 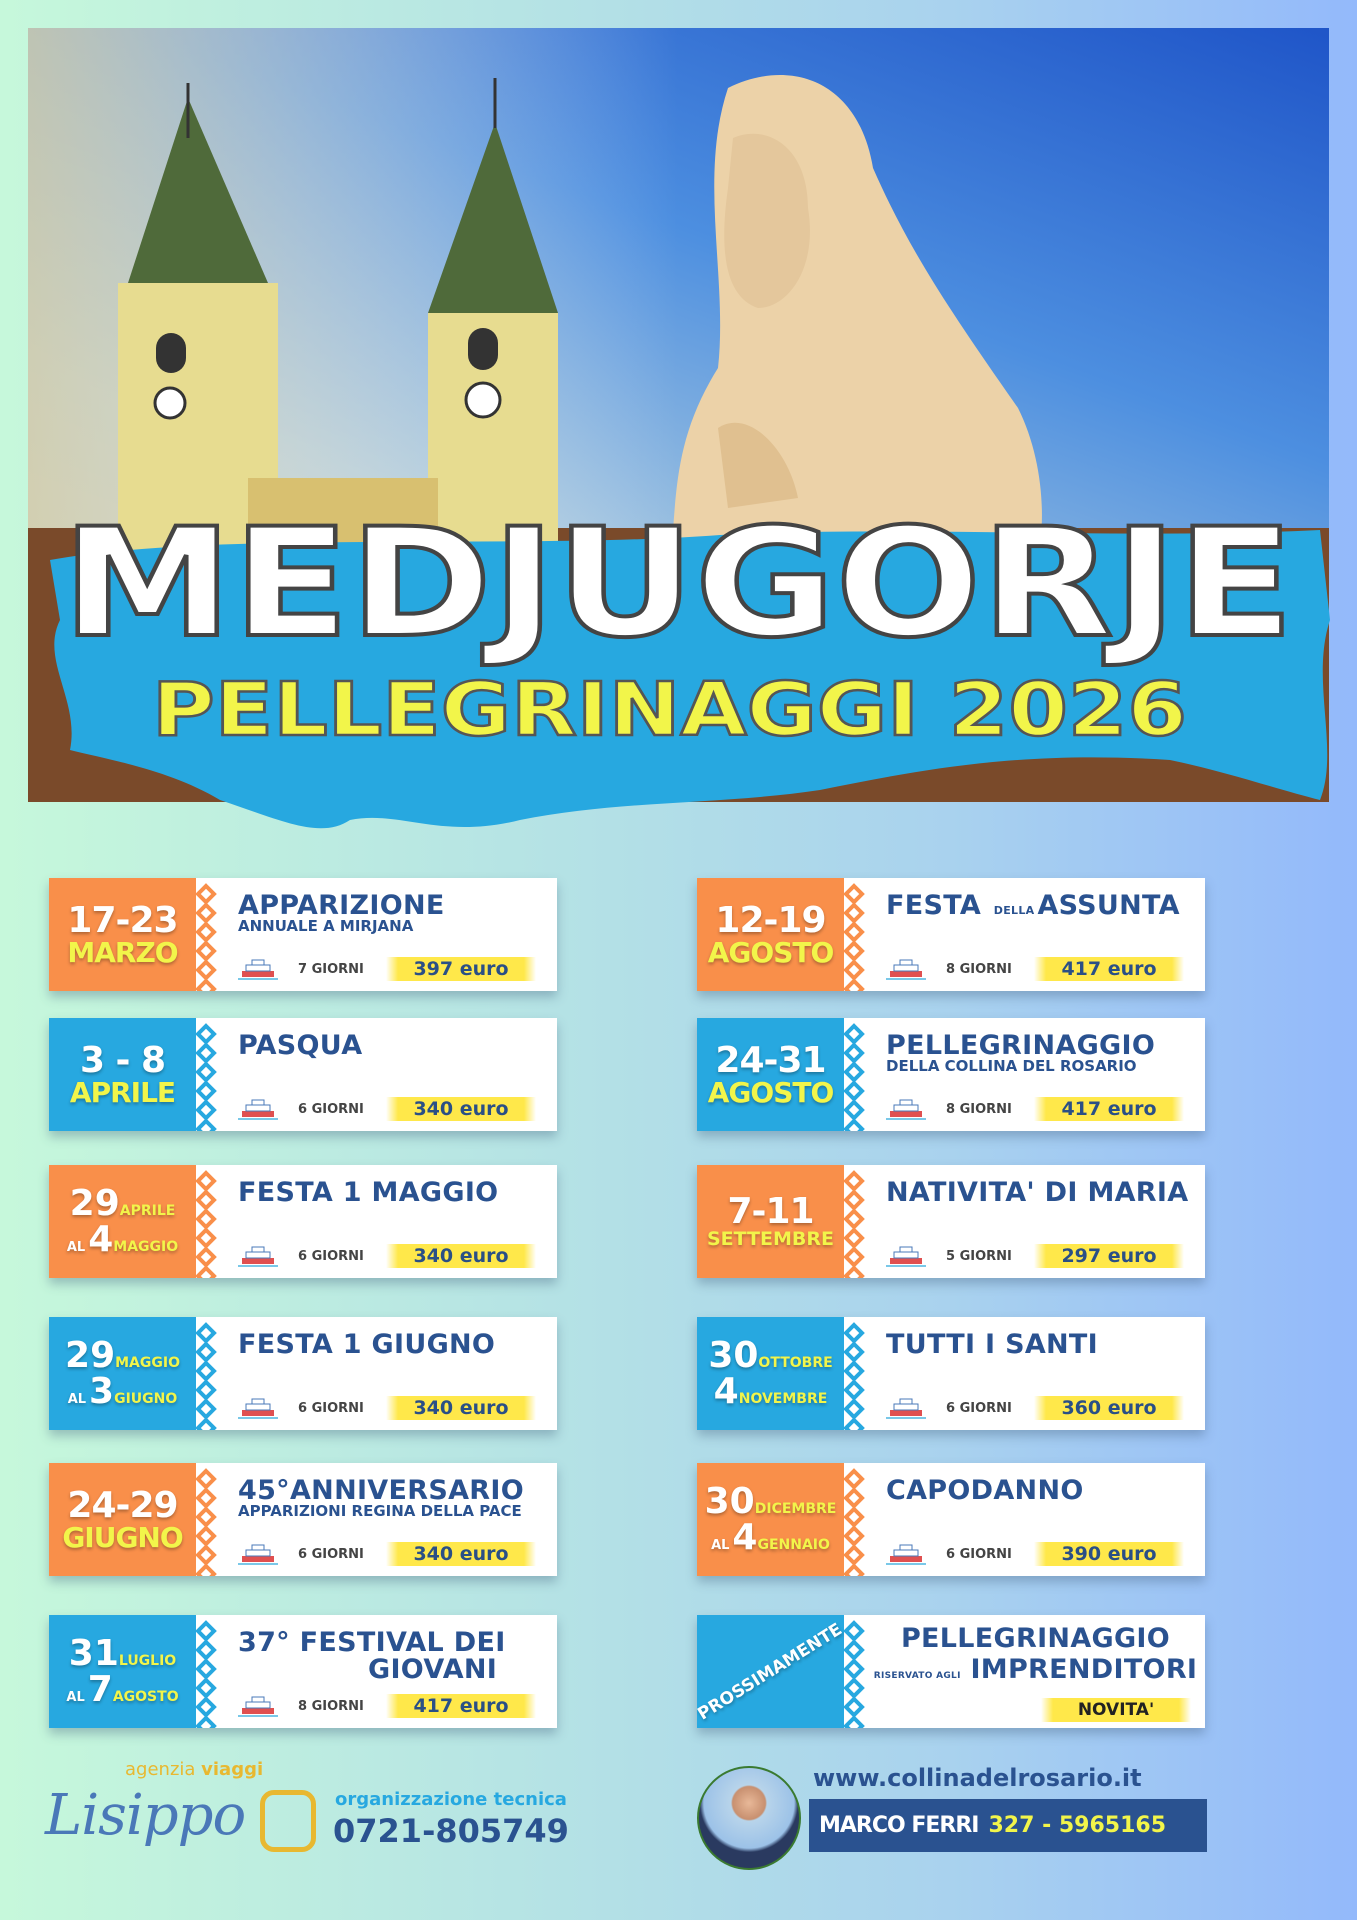 I want to click on date-line: 29 MAGGIO, so click(x=122, y=1355).